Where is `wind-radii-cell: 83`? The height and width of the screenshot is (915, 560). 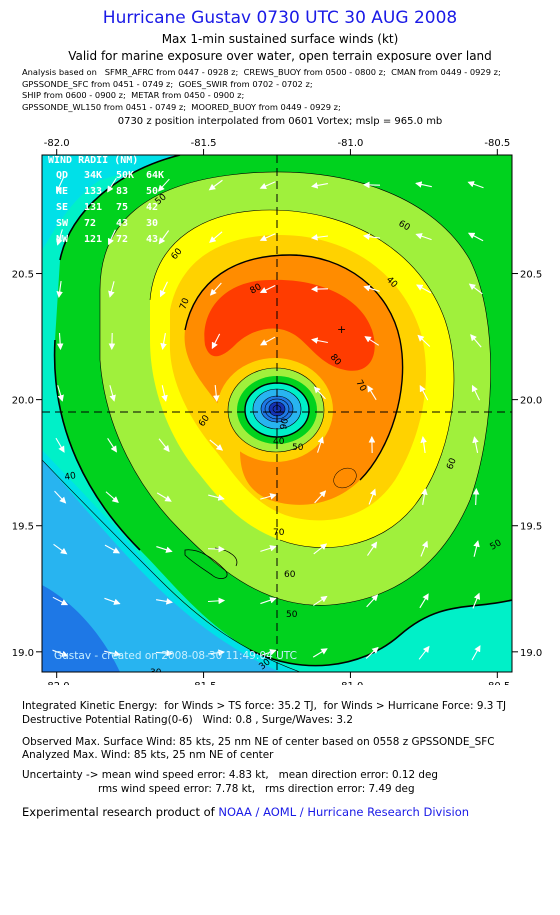 wind-radii-cell: 83 is located at coordinates (122, 191).